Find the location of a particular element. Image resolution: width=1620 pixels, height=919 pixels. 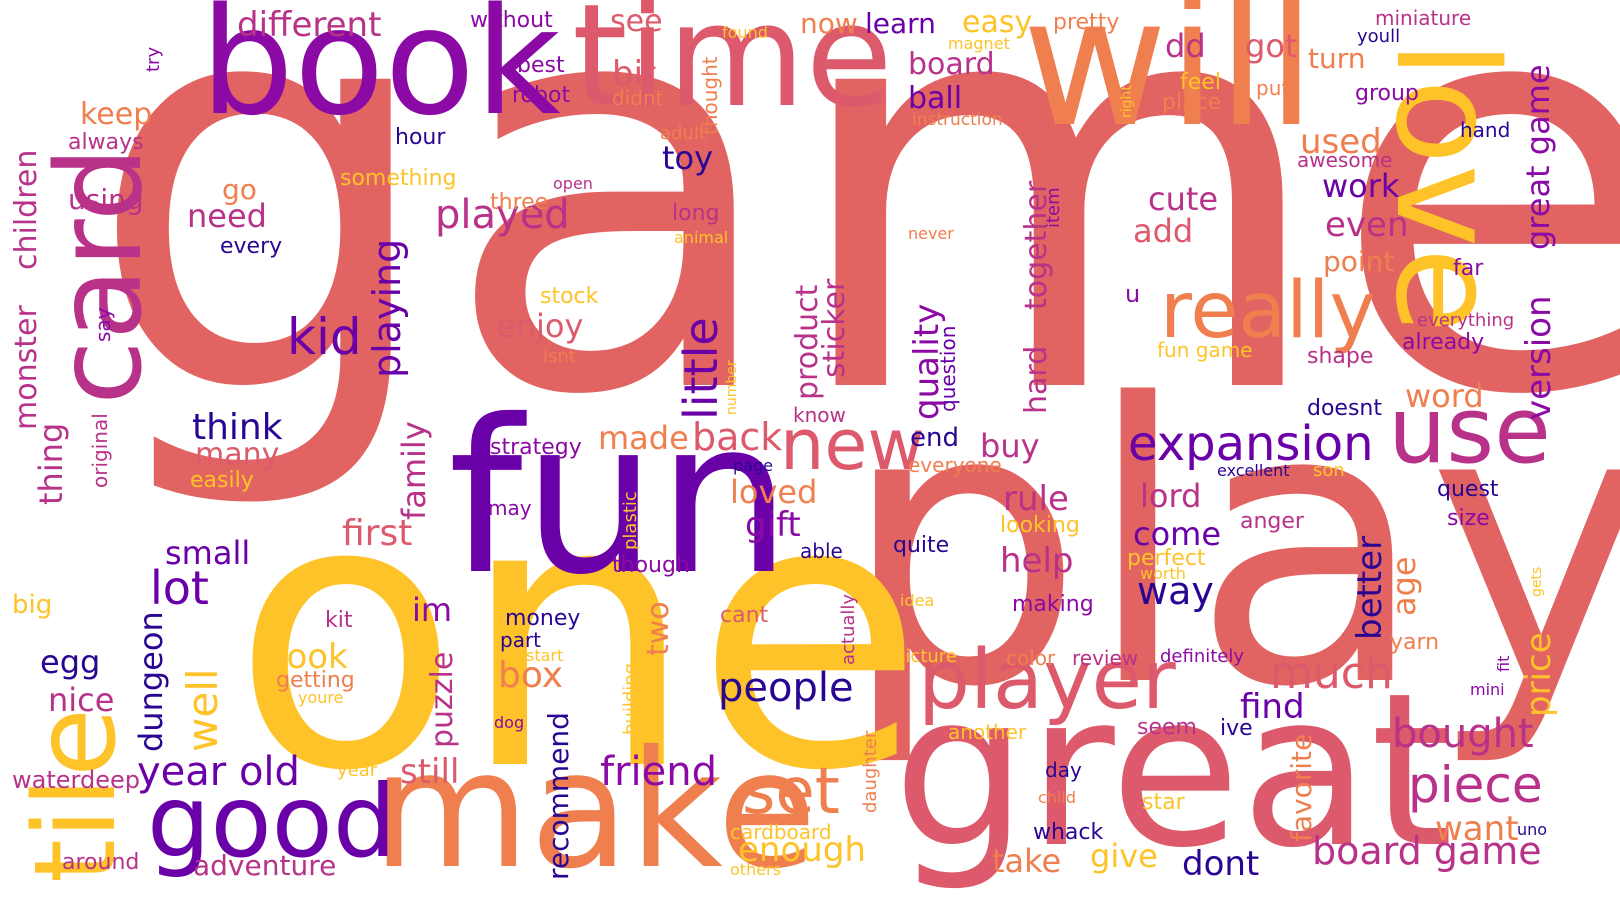

word-everything: everything is located at coordinates (1466, 320).